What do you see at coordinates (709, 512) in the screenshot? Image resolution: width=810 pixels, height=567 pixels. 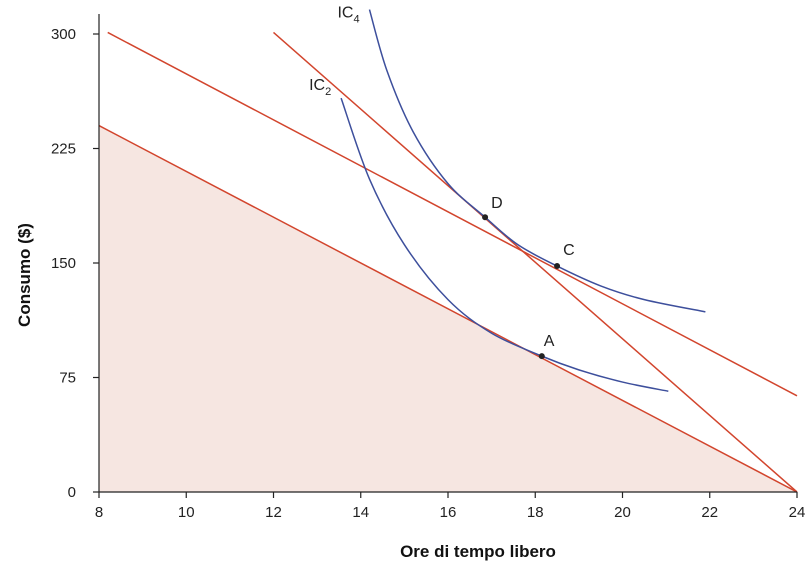 I see `x-tick-label: 22` at bounding box center [709, 512].